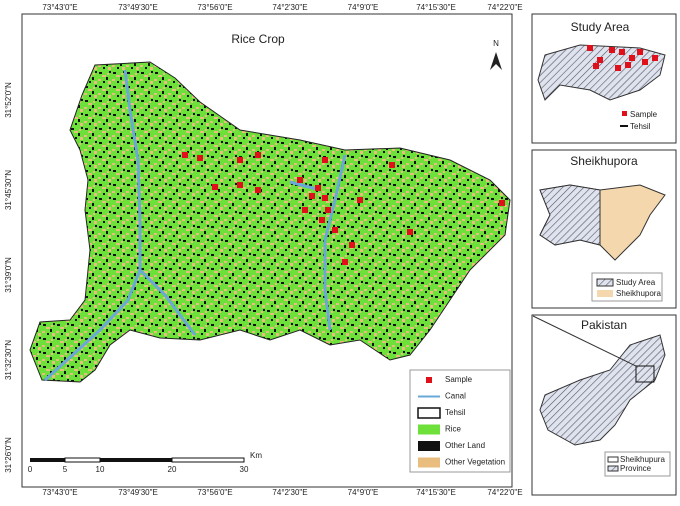  I want to click on inset-pakistan, so click(602, 390).